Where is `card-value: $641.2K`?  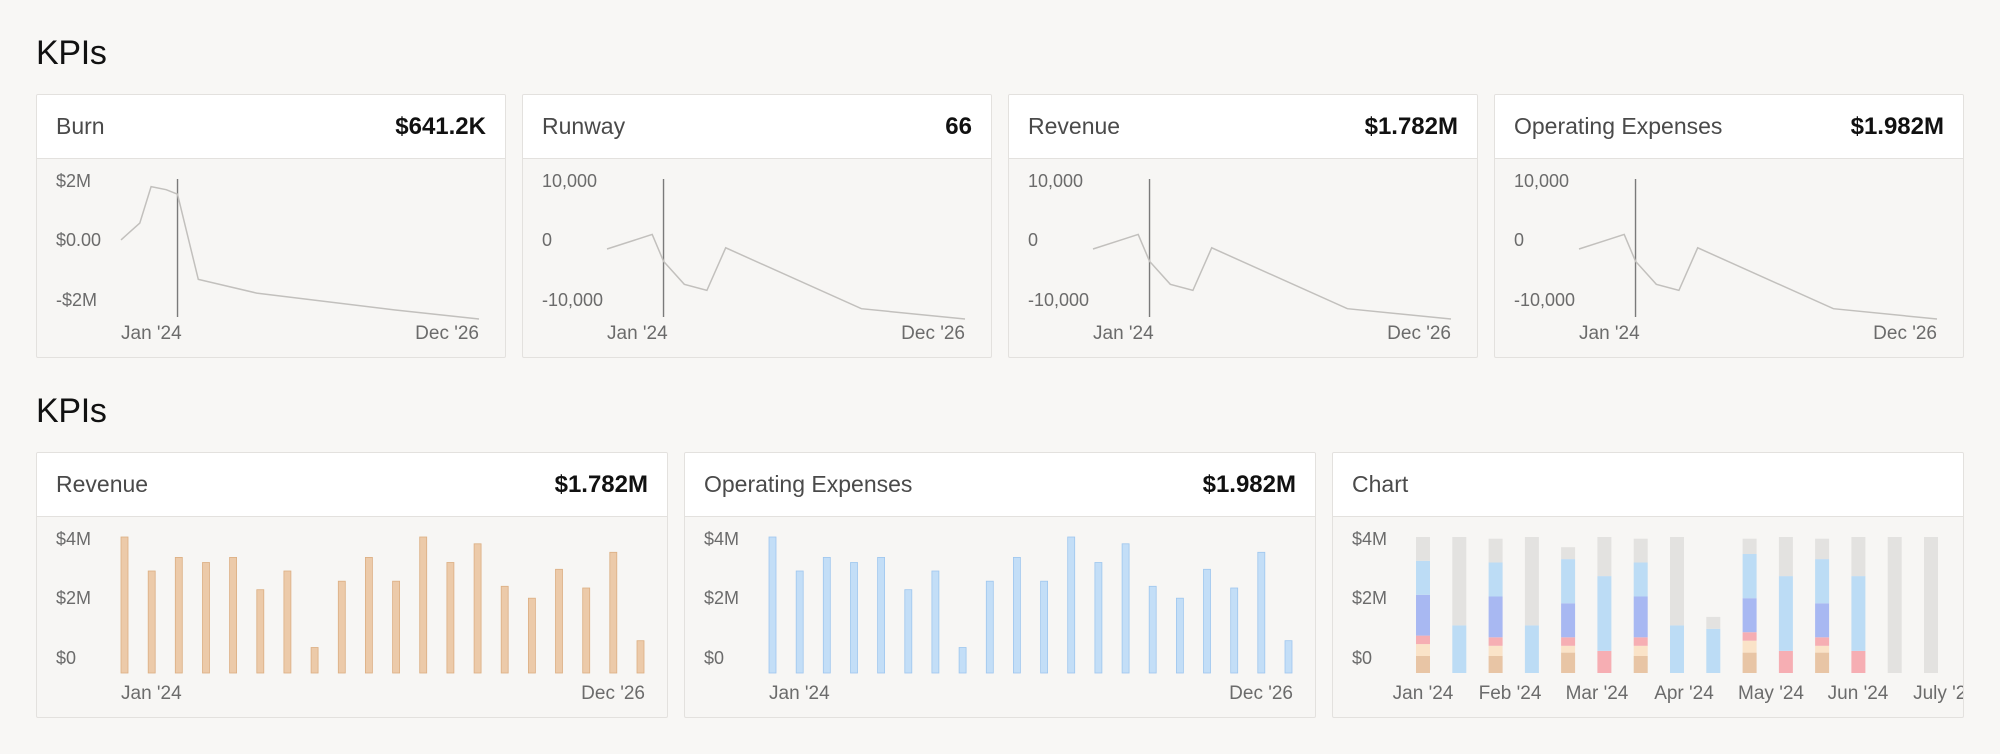 card-value: $641.2K is located at coordinates (440, 126).